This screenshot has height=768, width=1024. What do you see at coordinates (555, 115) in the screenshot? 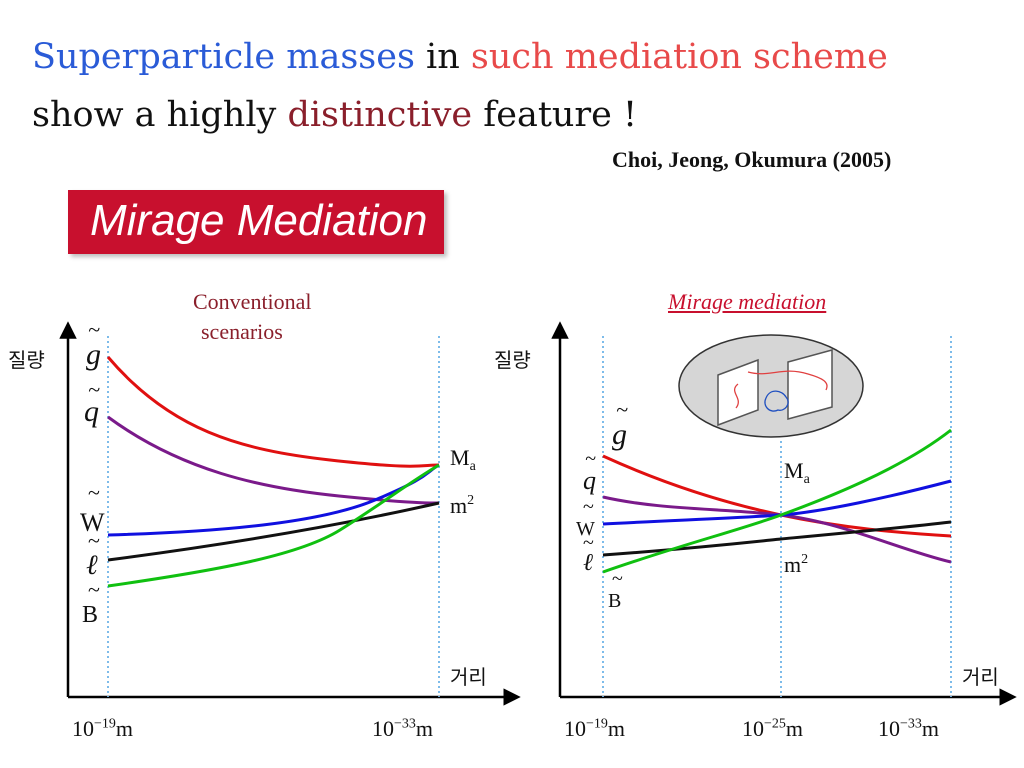
I see `title-phrase-feature: feature !` at bounding box center [555, 115].